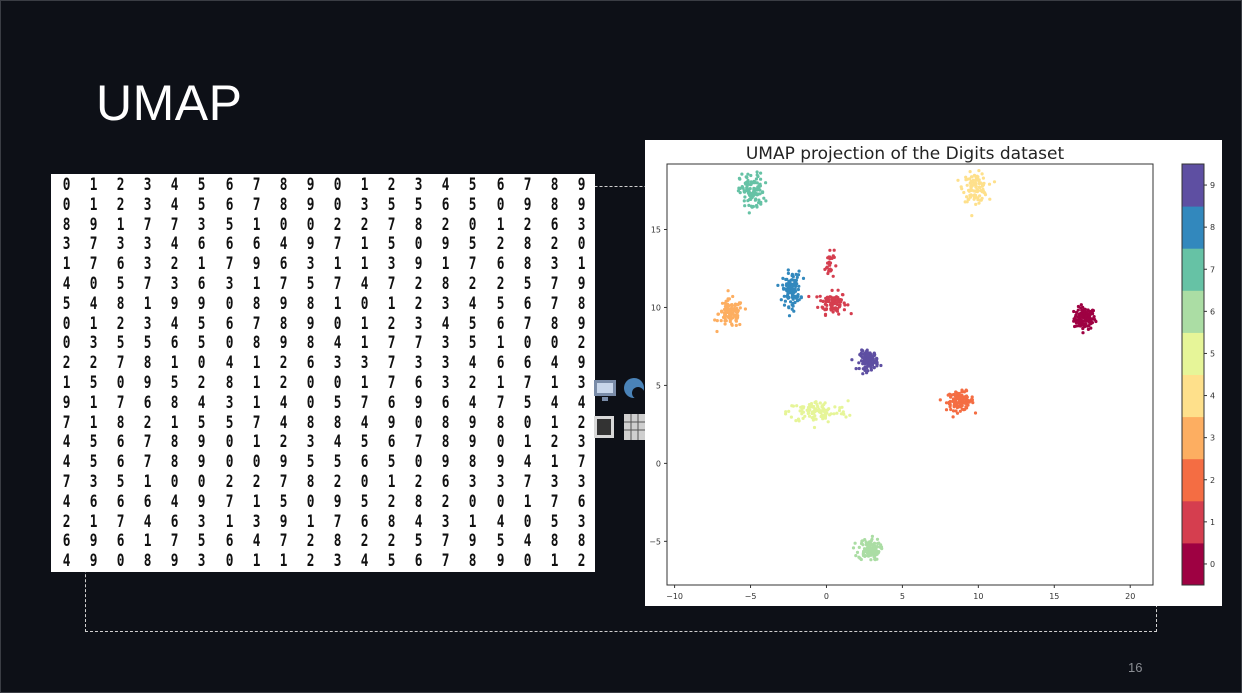 This screenshot has height=693, width=1242. What do you see at coordinates (1193, 311) in the screenshot?
I see `colorbar-segment` at bounding box center [1193, 311].